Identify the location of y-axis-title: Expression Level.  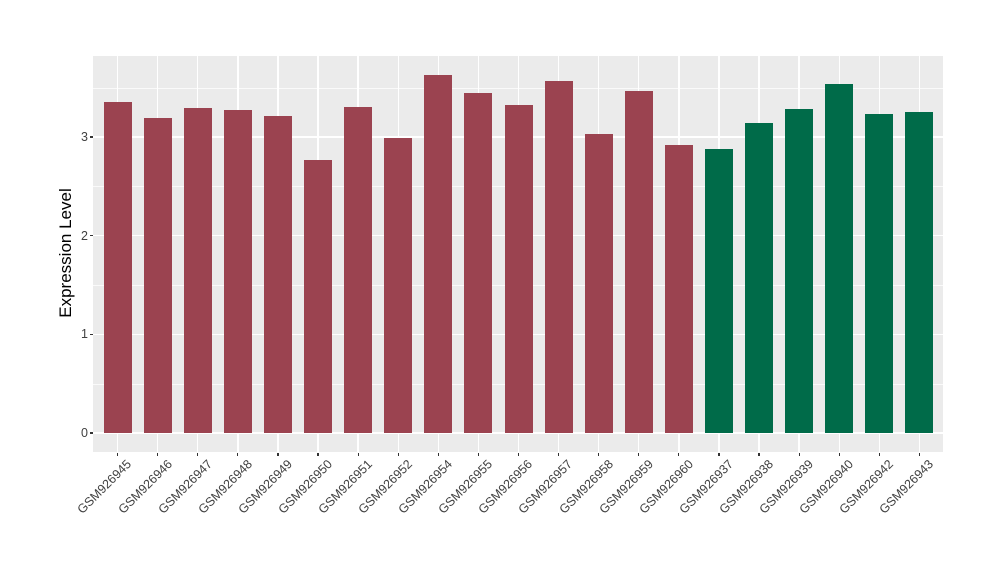
(65, 253).